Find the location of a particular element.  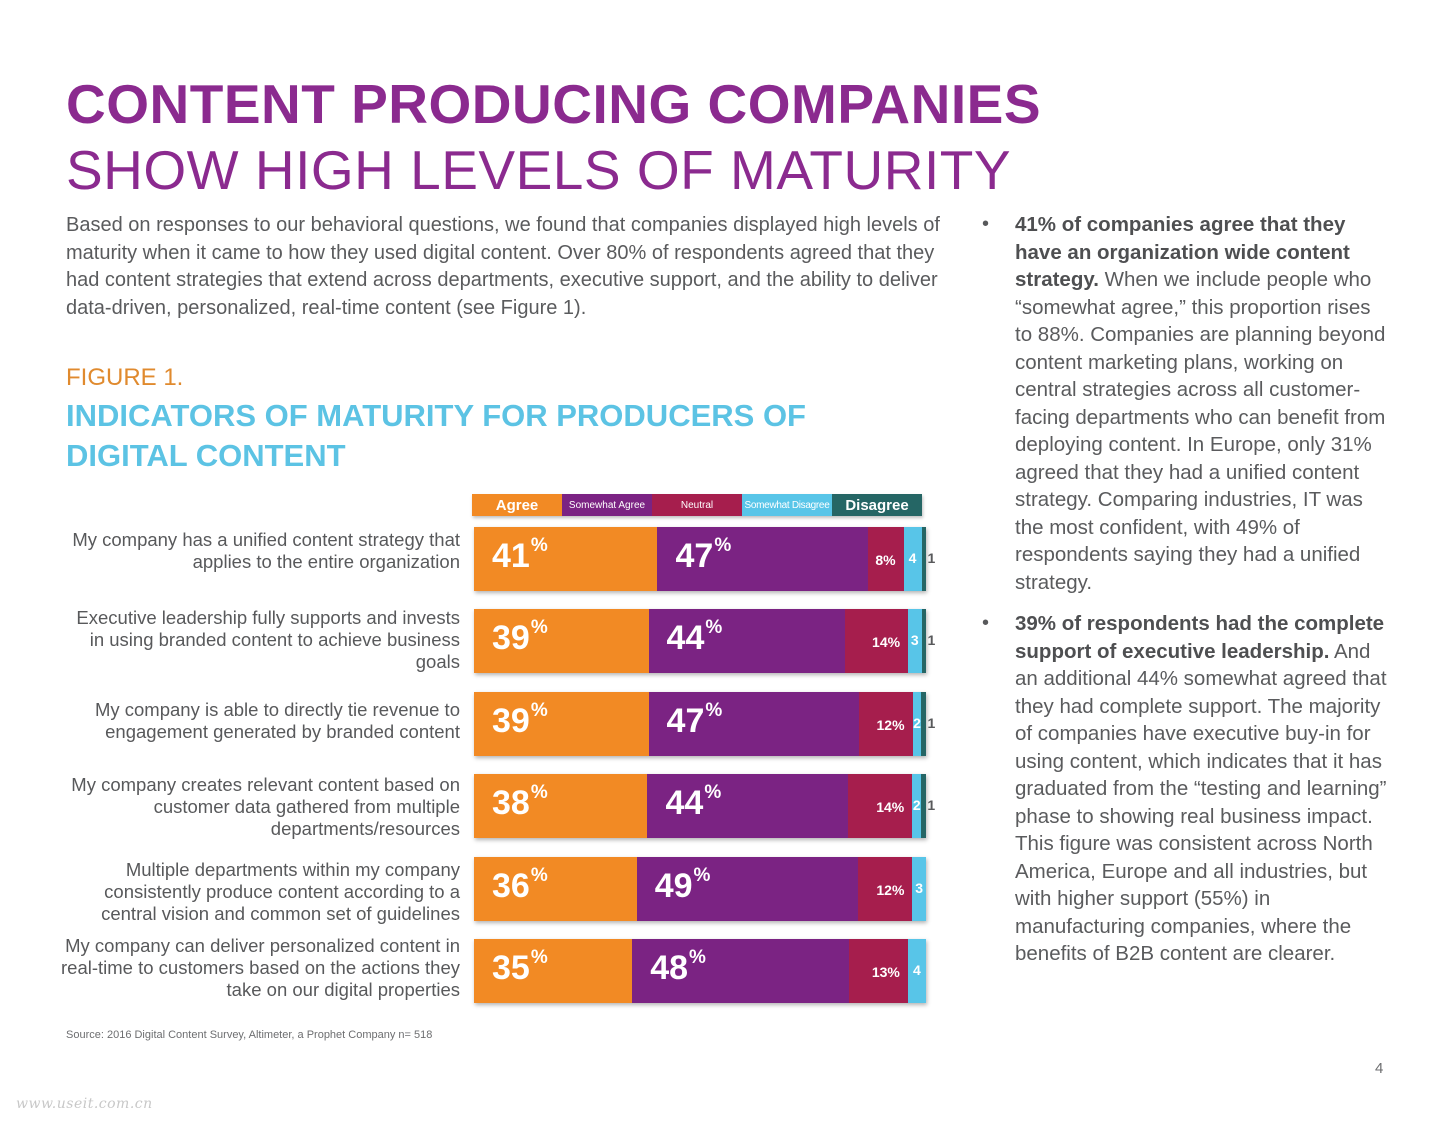

data-label: 13% is located at coordinates (885, 972).